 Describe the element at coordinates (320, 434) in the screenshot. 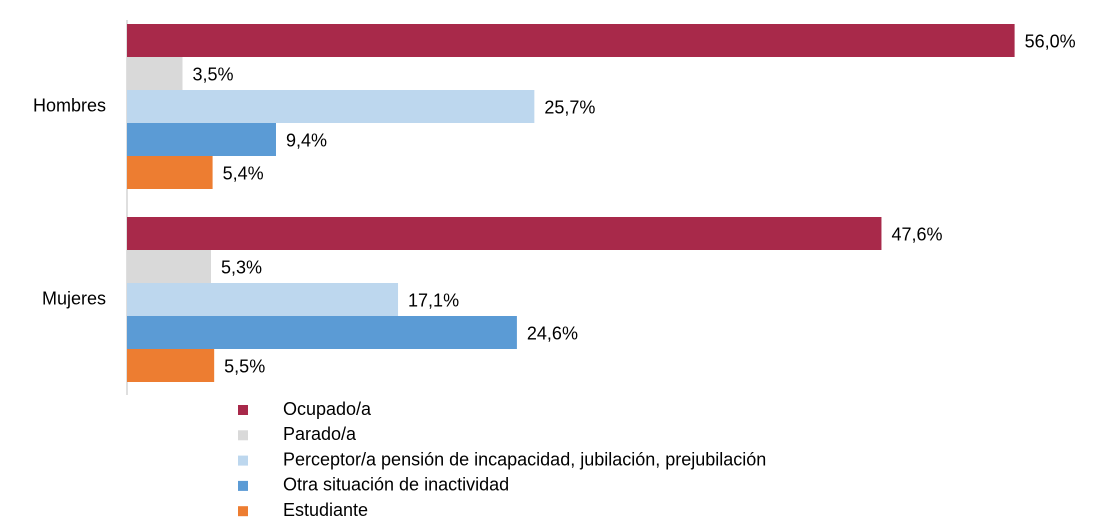

I see `legend-label: Parado/a` at that location.